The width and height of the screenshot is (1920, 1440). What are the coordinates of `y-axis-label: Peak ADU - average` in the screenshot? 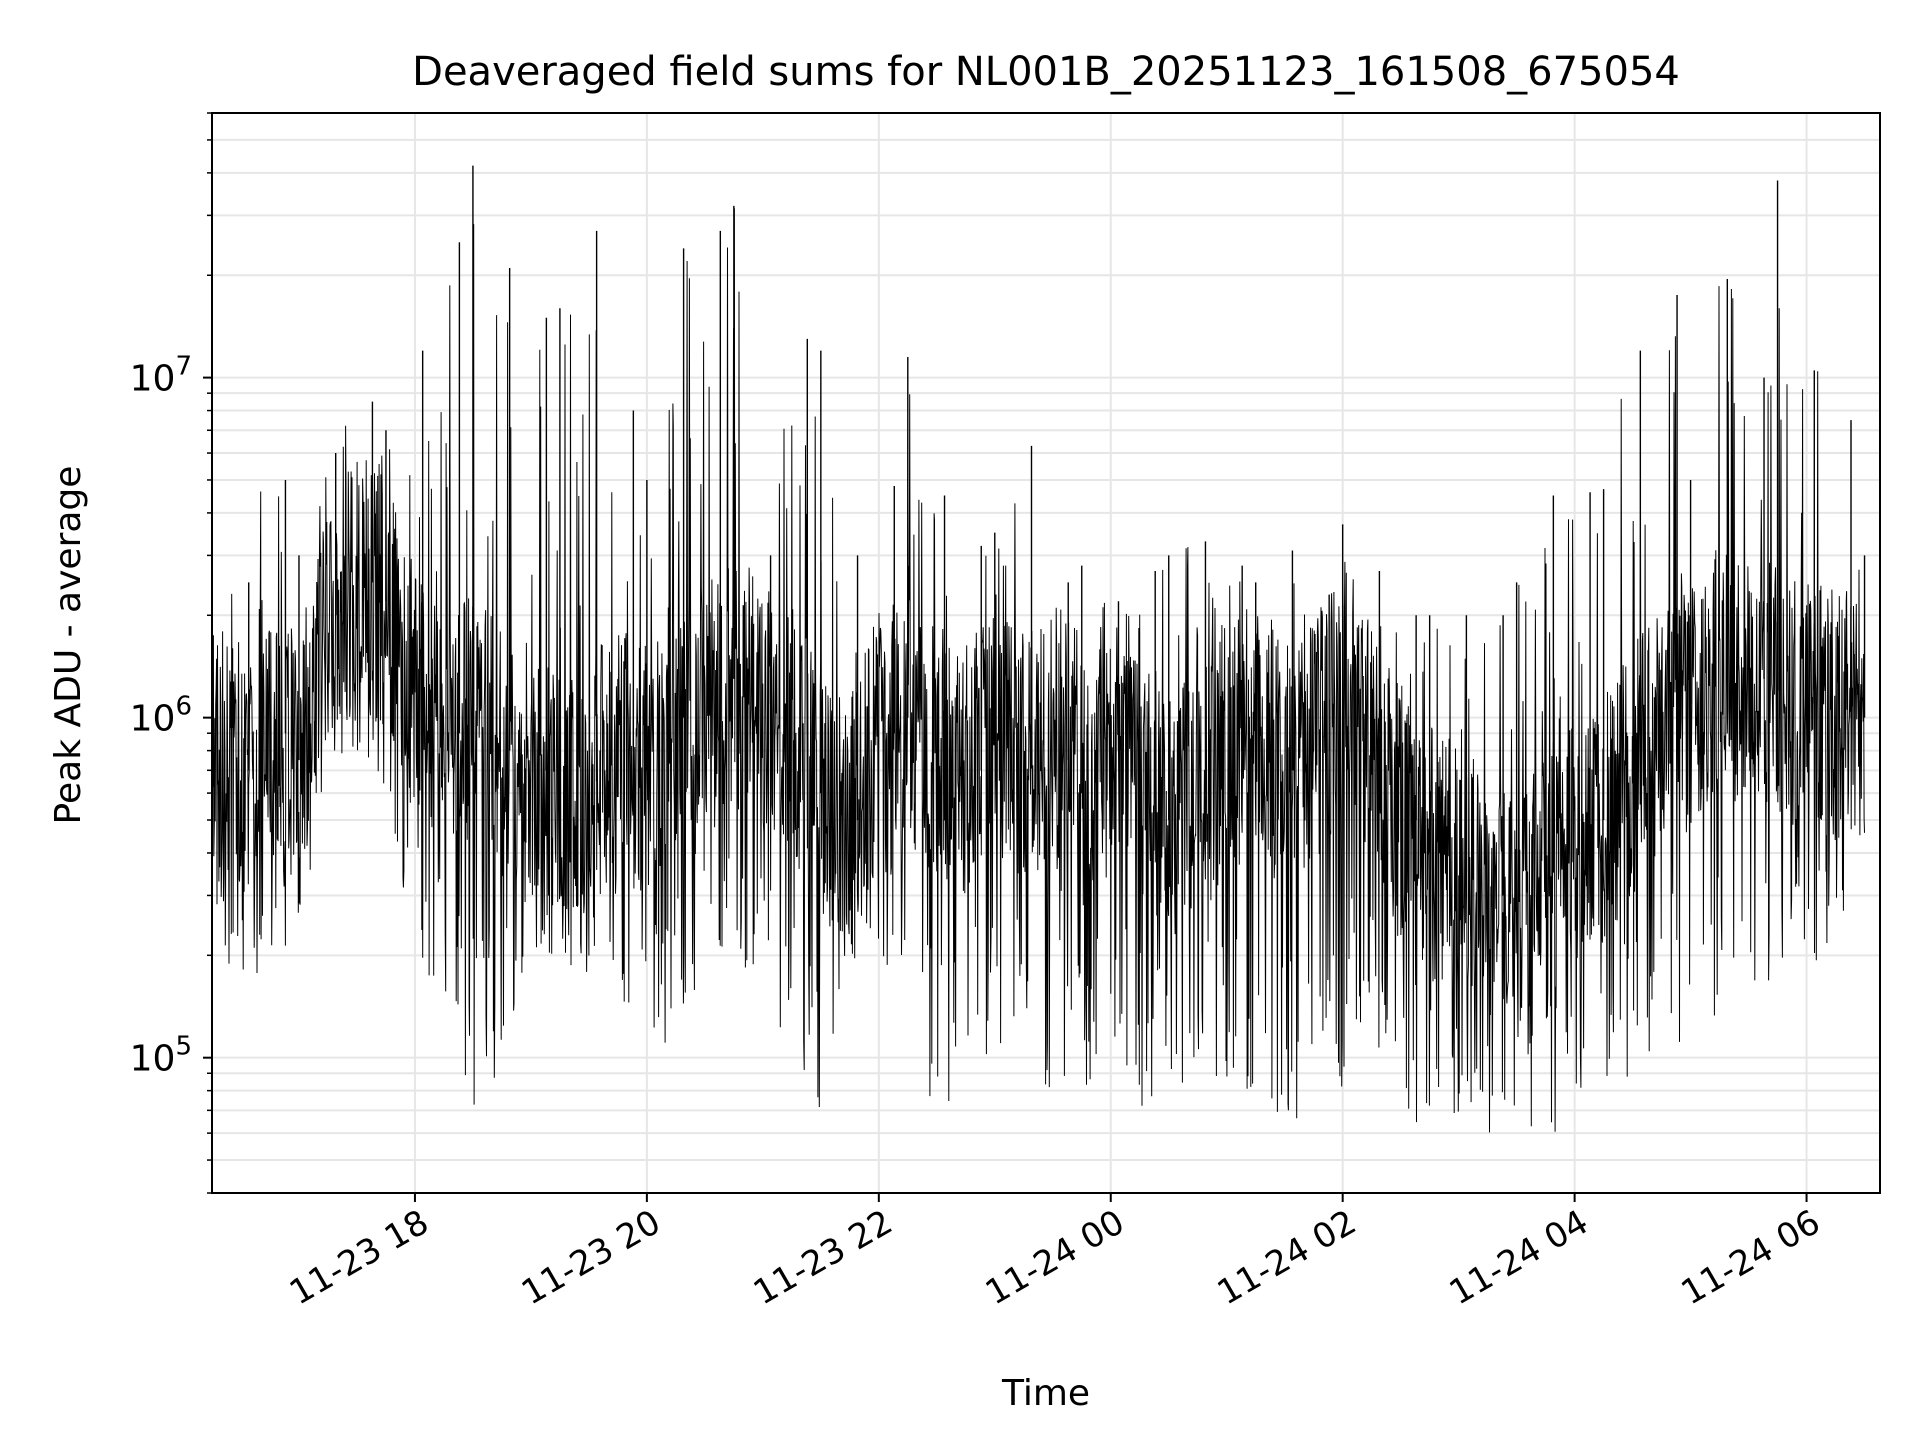 It's located at (68, 645).